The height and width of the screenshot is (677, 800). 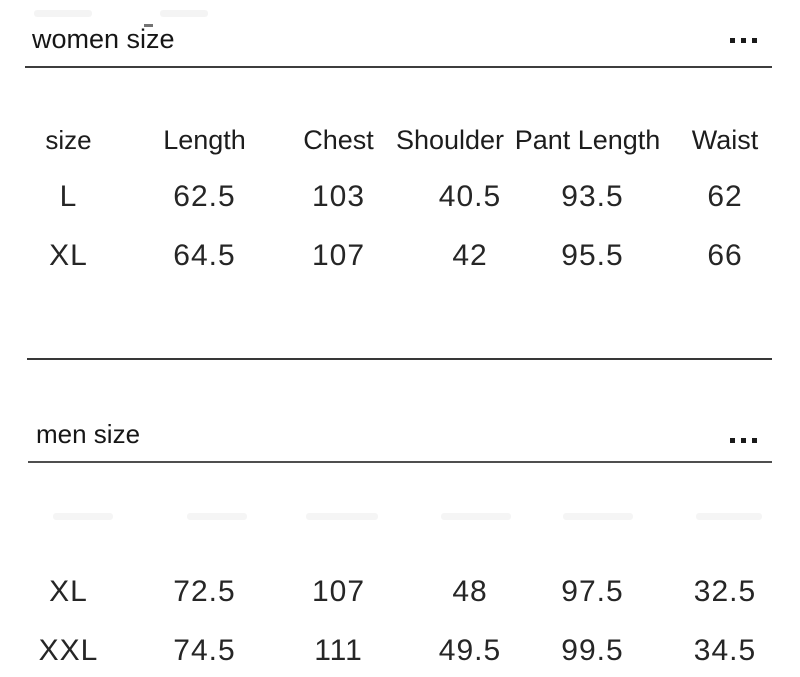 I want to click on cell-shoulder: 42, so click(x=470, y=255).